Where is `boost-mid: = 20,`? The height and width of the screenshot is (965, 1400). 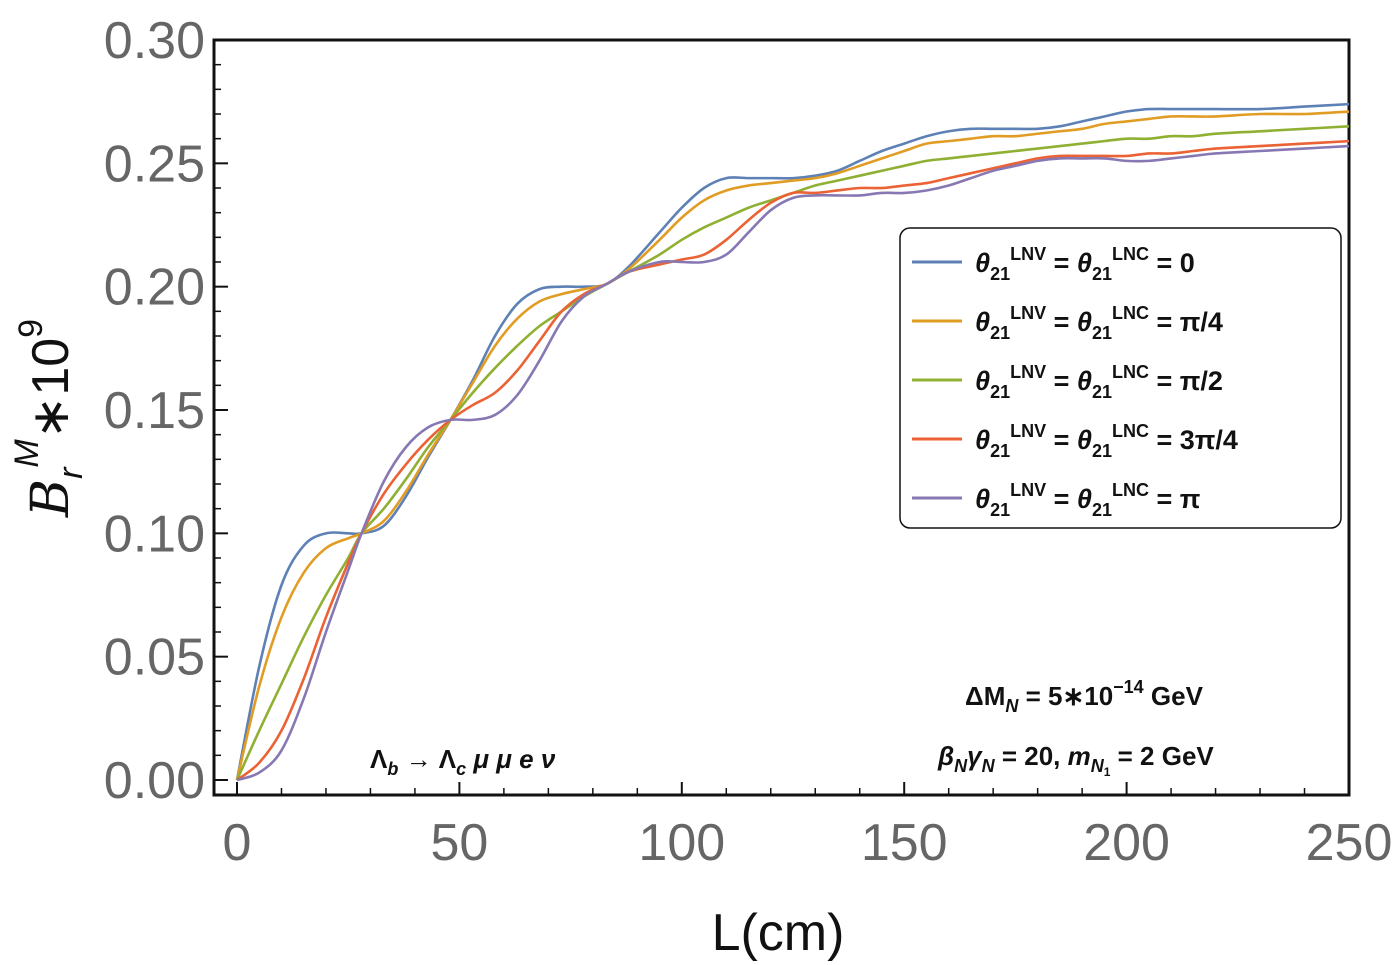 boost-mid: = 20, is located at coordinates (1031, 756).